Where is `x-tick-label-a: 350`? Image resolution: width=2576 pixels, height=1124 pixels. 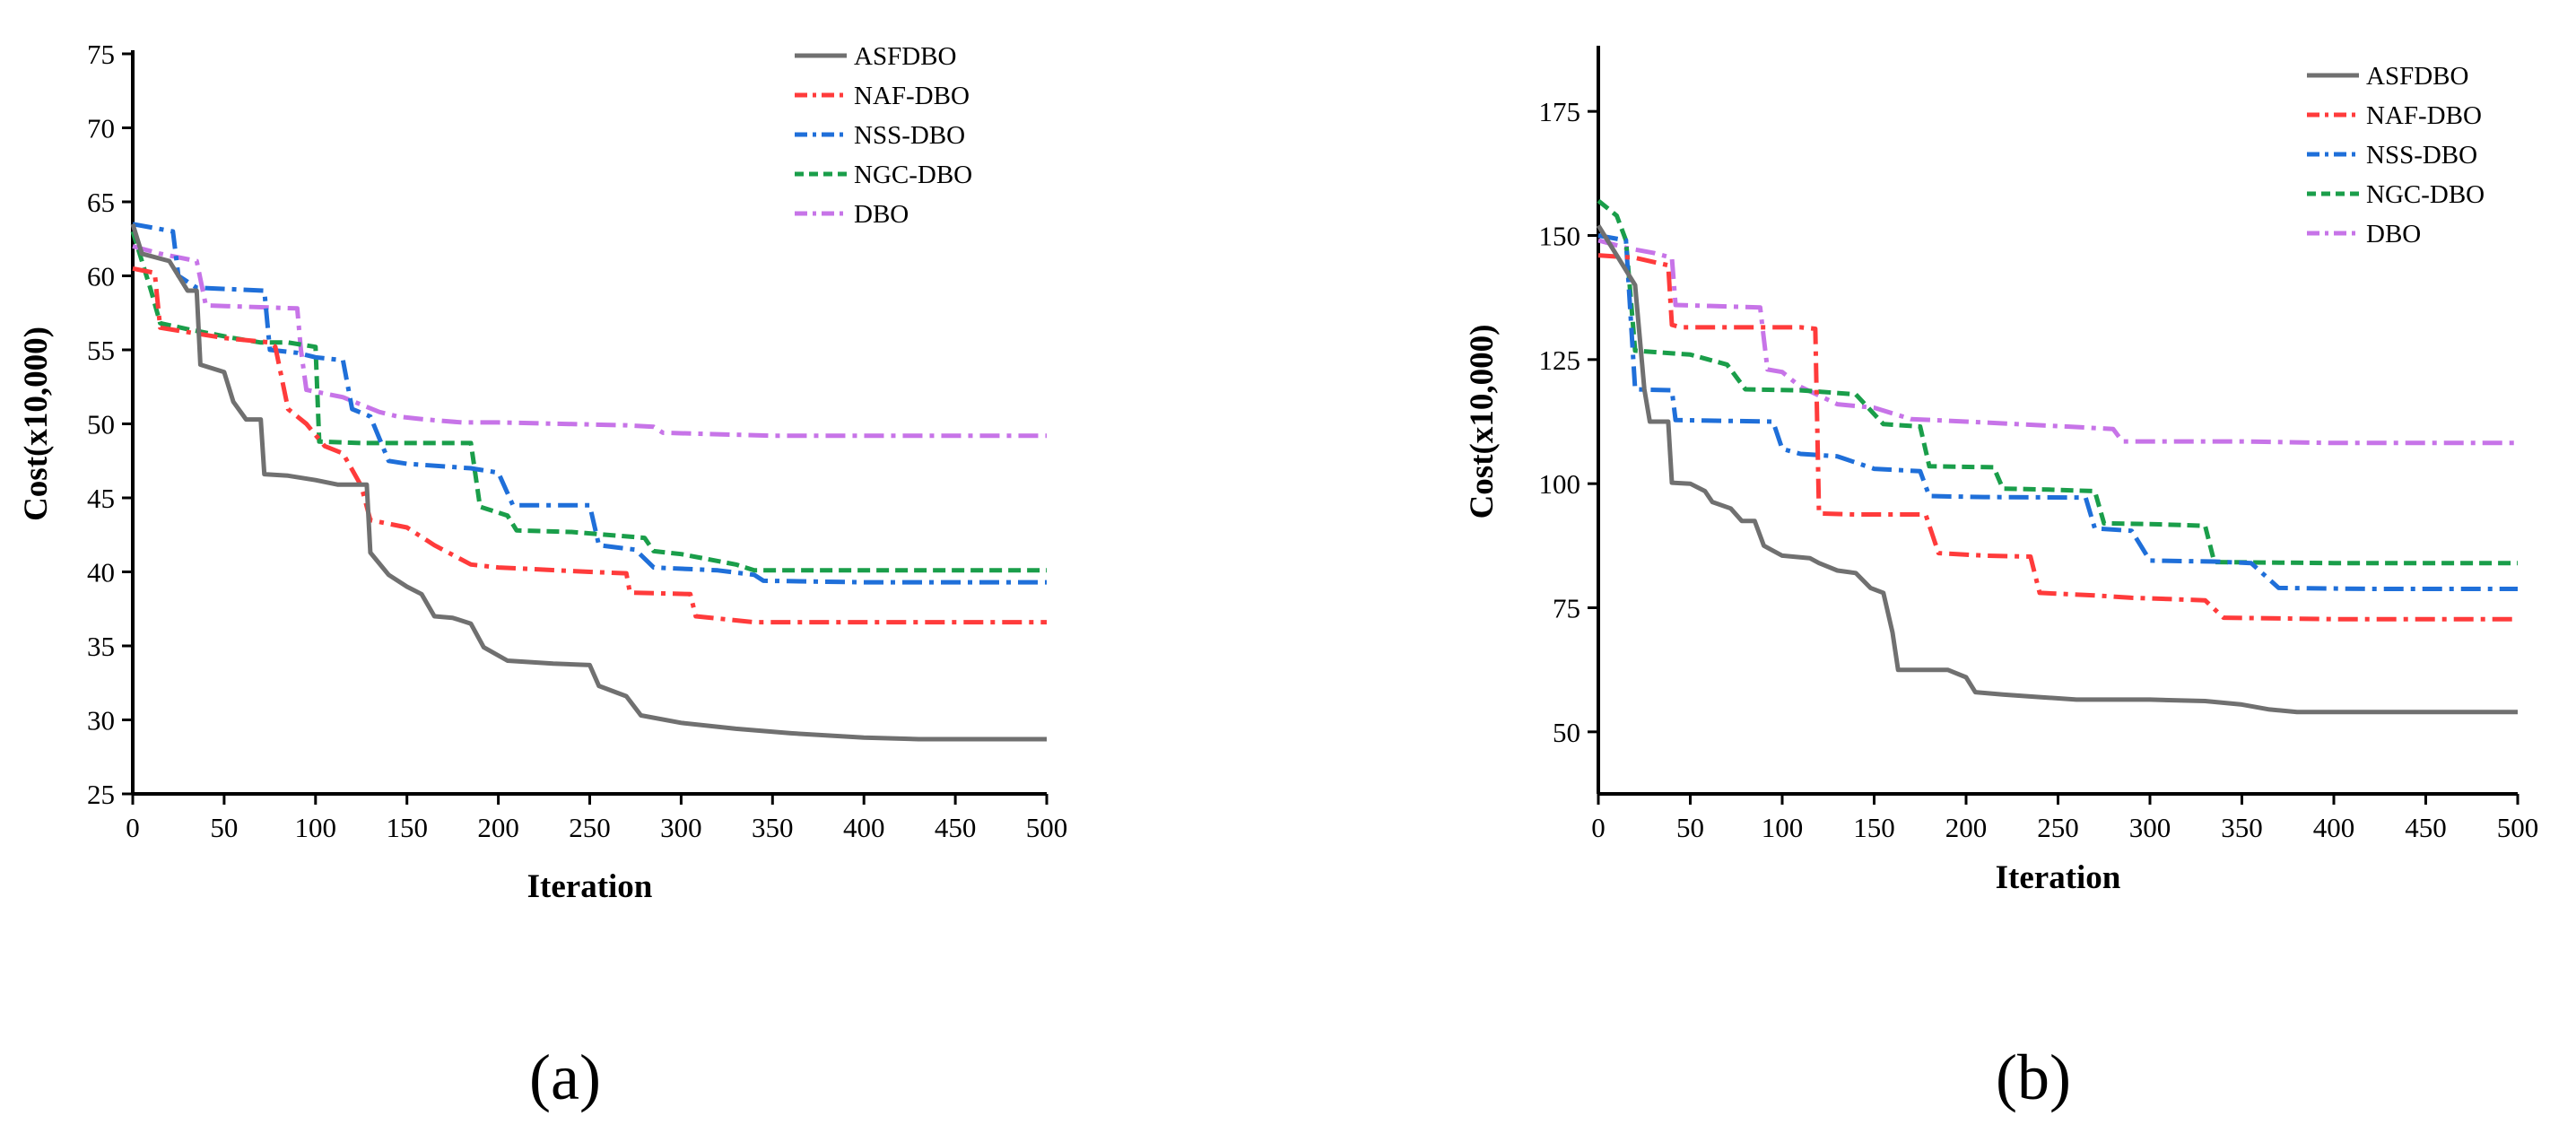 x-tick-label-a: 350 is located at coordinates (773, 827).